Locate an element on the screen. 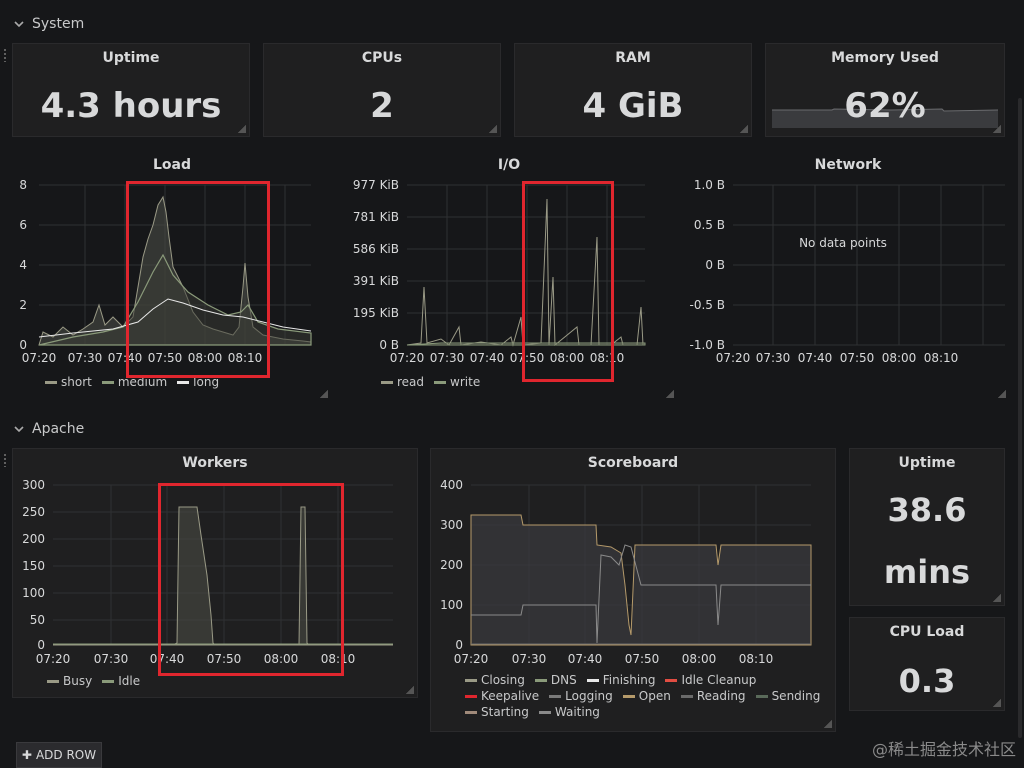 The image size is (1024, 768). row-title-system: System is located at coordinates (48, 24).